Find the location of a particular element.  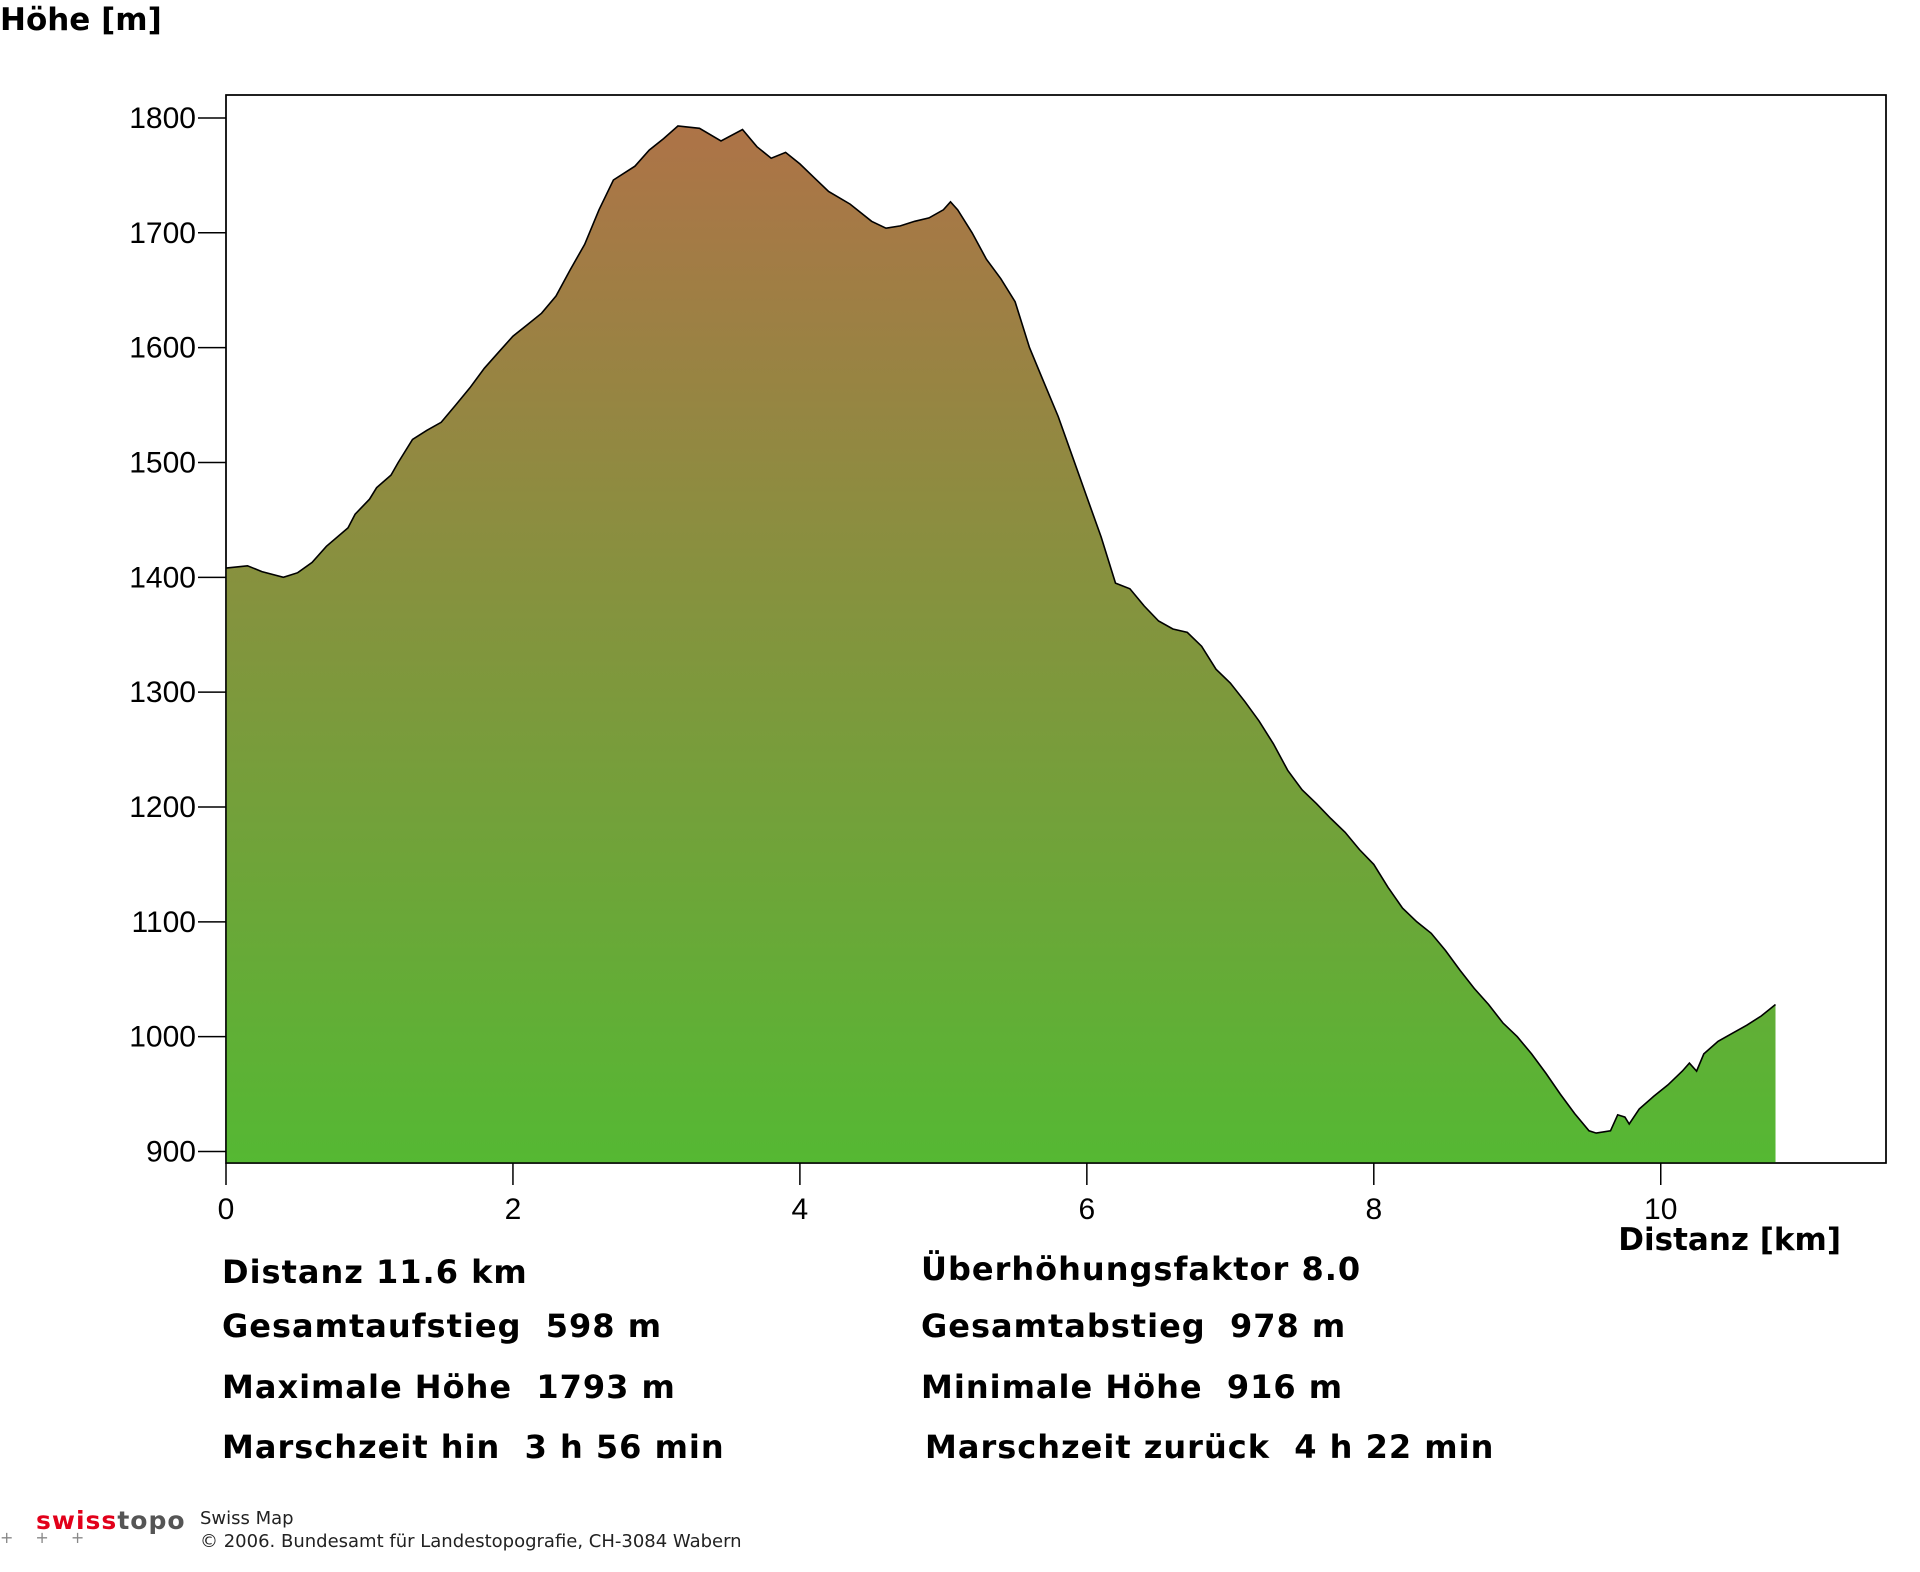

stat-exaggeration: Überhöhungsfaktor 8.0 is located at coordinates (1141, 1269).